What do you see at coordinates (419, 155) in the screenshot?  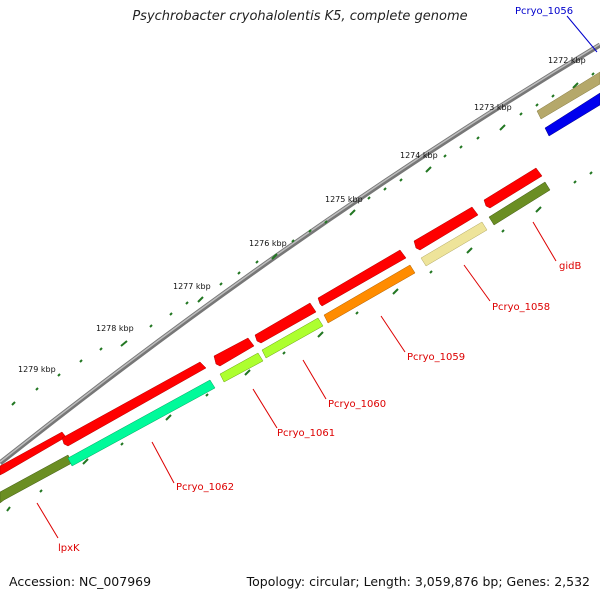 I see `kbp-label: 1274 kbp` at bounding box center [419, 155].